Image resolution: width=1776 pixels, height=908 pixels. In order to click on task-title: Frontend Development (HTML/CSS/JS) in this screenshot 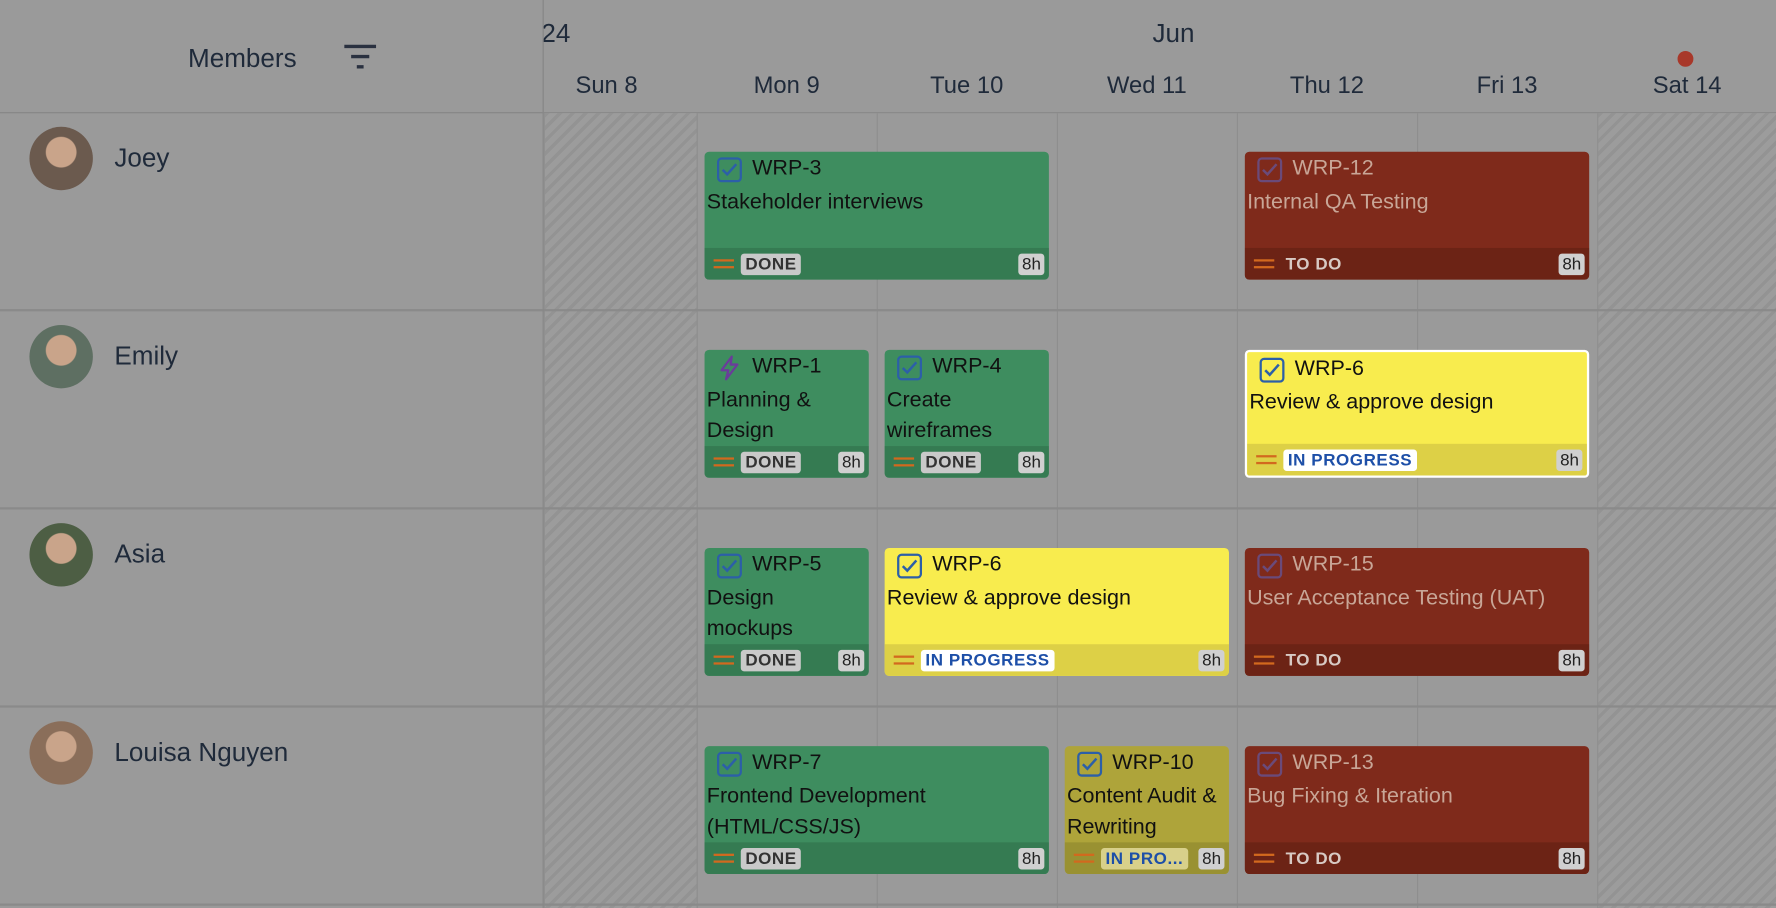, I will do `click(816, 811)`.